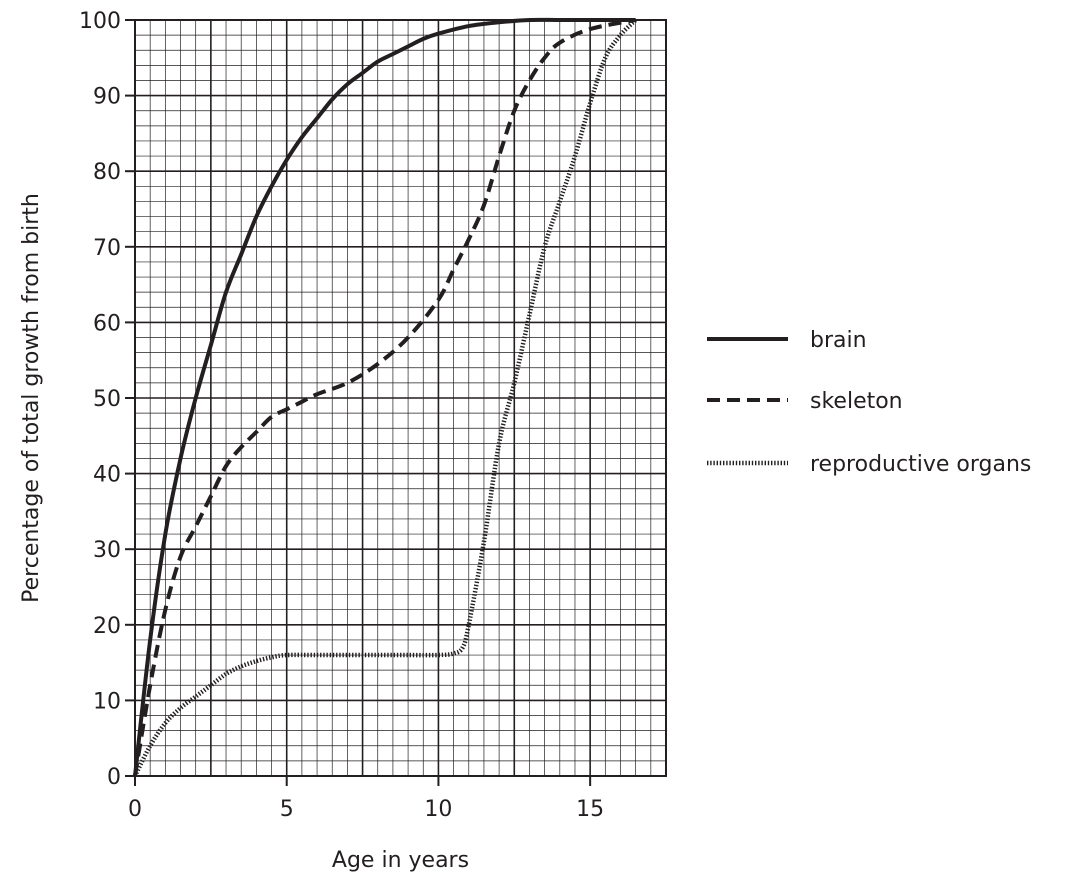 This screenshot has width=1089, height=878. What do you see at coordinates (287, 809) in the screenshot?
I see `x-tick-label: 5` at bounding box center [287, 809].